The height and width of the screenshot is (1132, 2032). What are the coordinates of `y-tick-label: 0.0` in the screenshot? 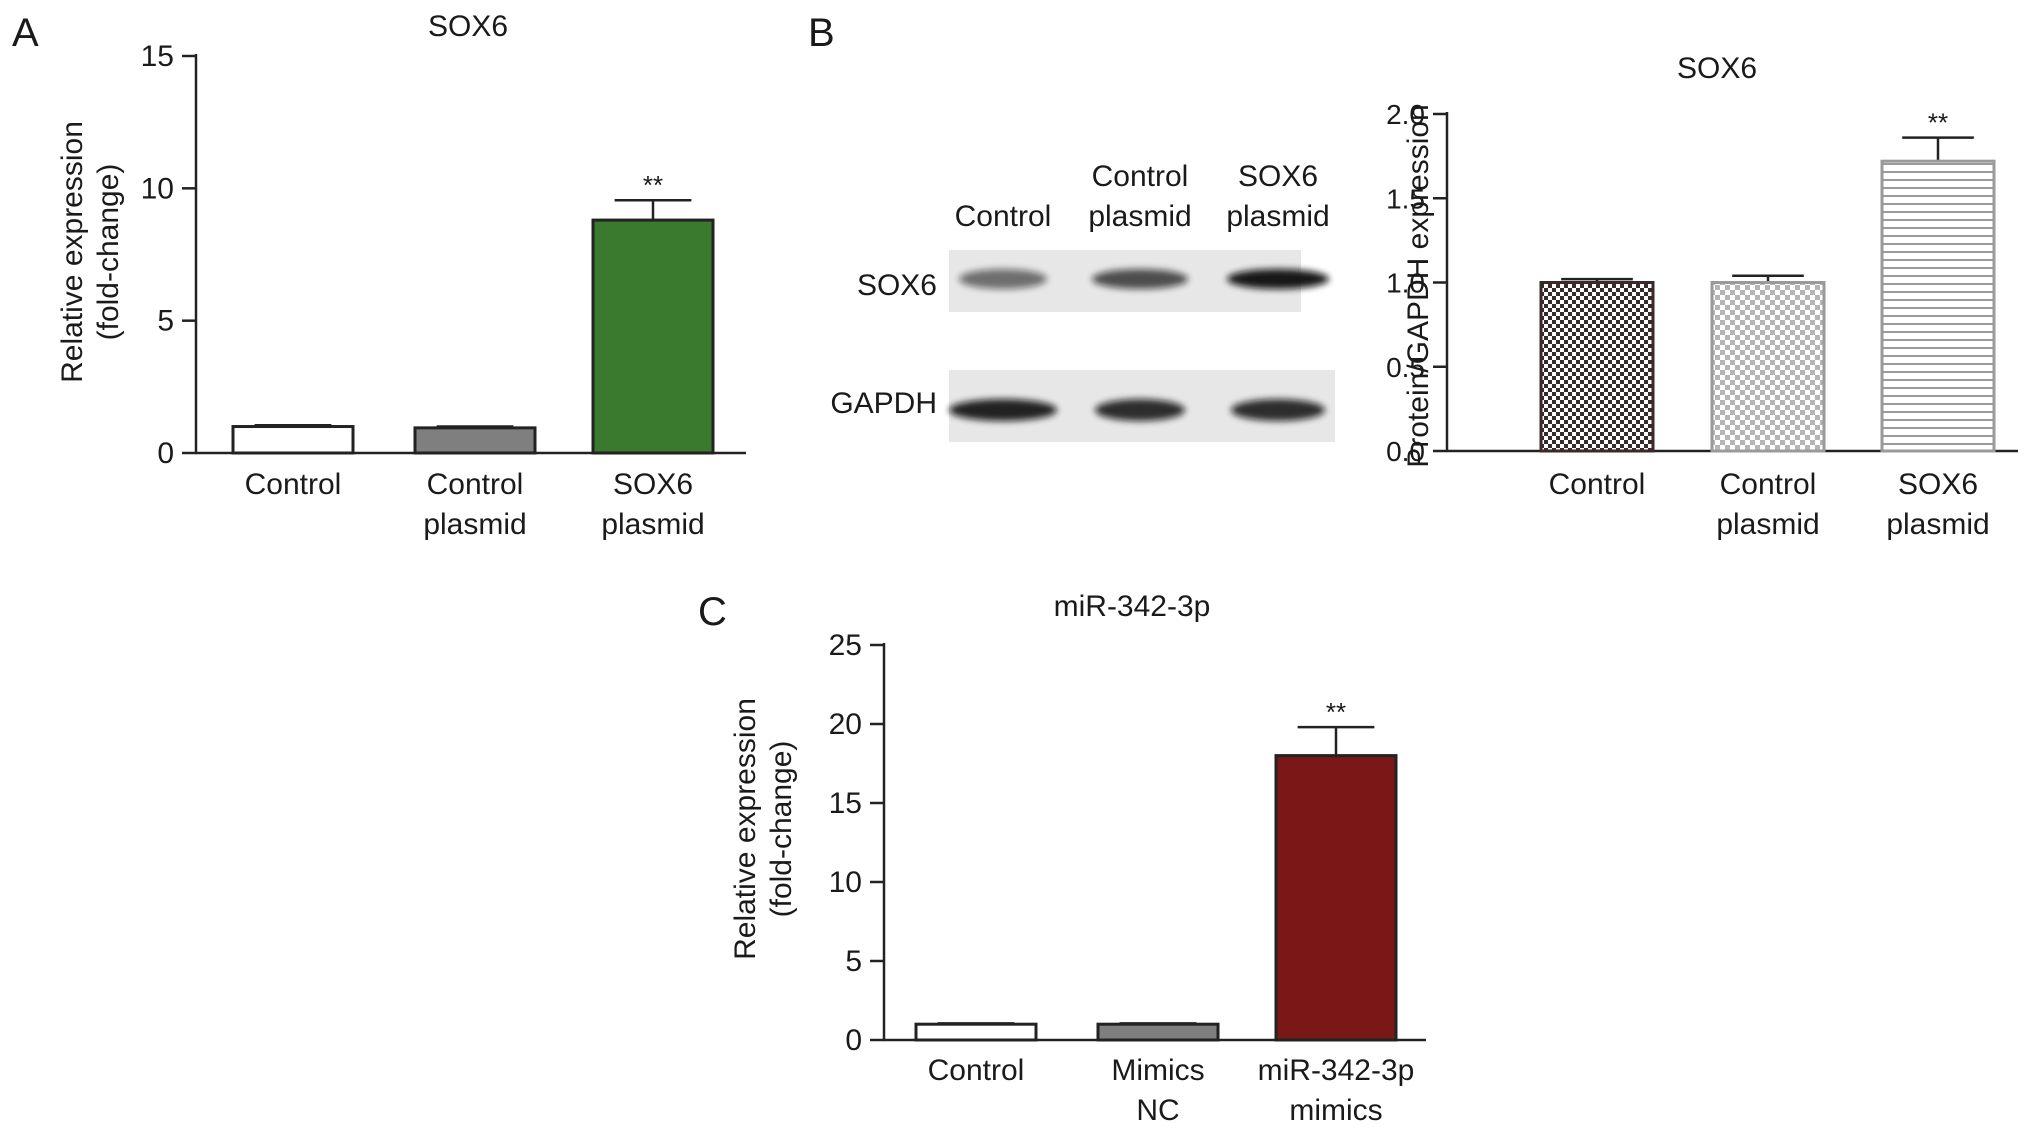 It's located at (1405, 451).